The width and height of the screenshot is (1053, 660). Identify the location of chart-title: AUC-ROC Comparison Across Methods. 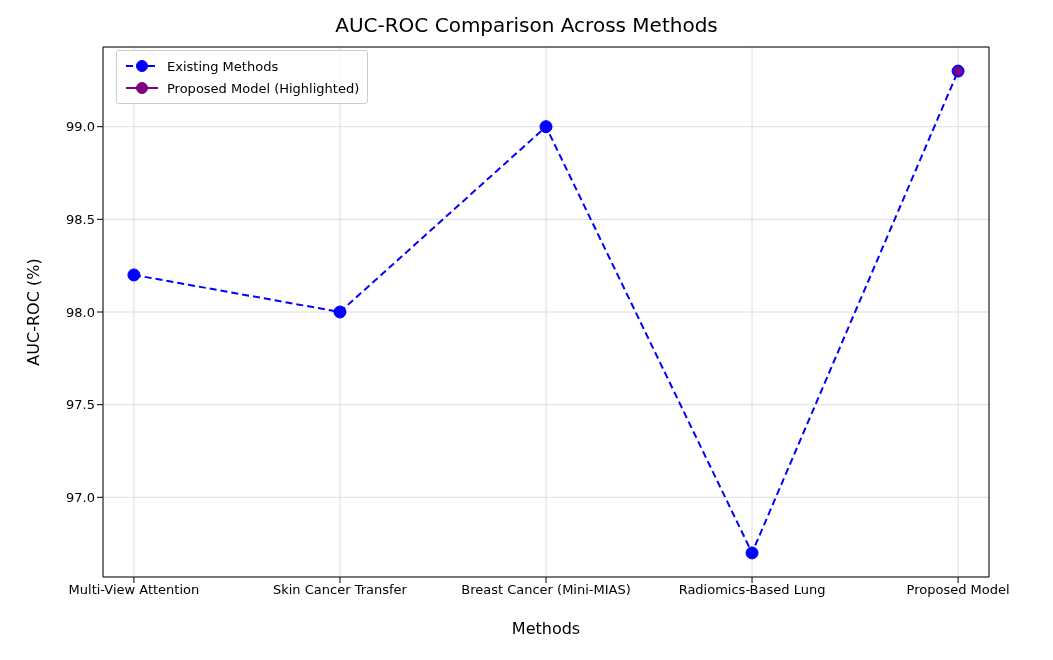
(526, 25).